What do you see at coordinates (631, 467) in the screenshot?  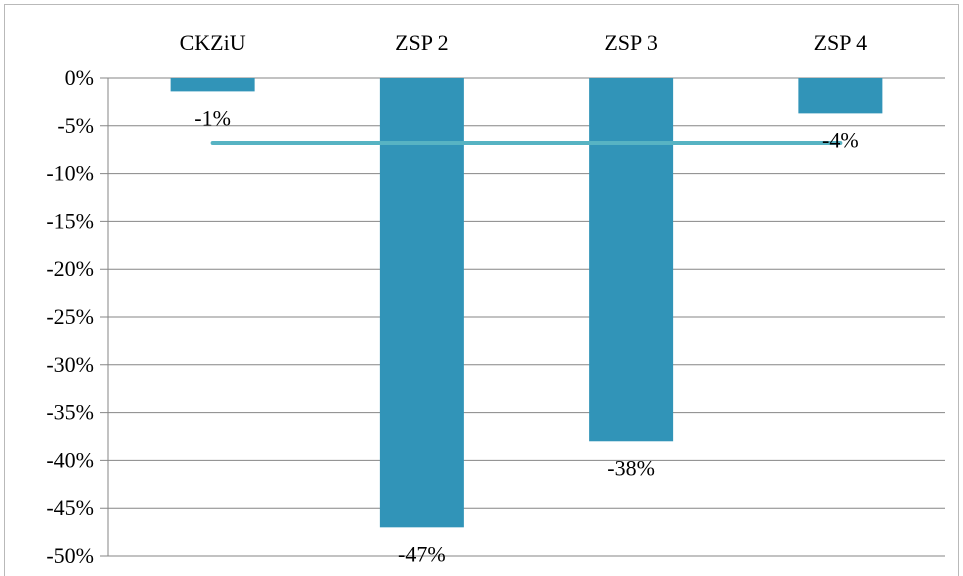 I see `data-label: -38%` at bounding box center [631, 467].